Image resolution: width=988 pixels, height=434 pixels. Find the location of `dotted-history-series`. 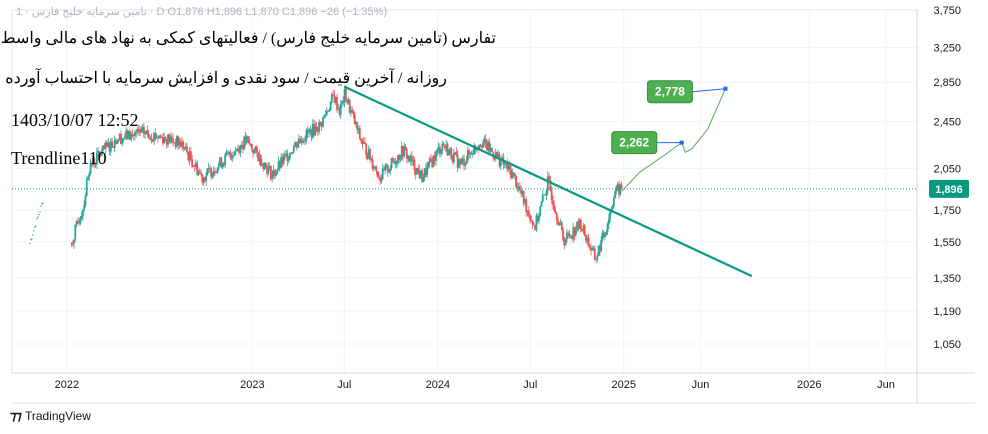

dotted-history-series is located at coordinates (36, 223).